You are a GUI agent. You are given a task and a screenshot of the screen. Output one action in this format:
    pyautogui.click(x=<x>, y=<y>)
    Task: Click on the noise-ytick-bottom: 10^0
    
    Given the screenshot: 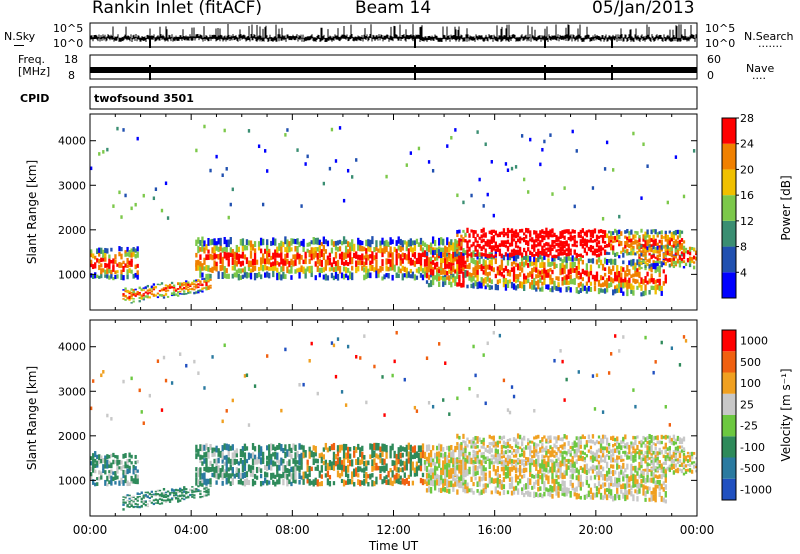 What is the action you would take?
    pyautogui.click(x=68, y=43)
    